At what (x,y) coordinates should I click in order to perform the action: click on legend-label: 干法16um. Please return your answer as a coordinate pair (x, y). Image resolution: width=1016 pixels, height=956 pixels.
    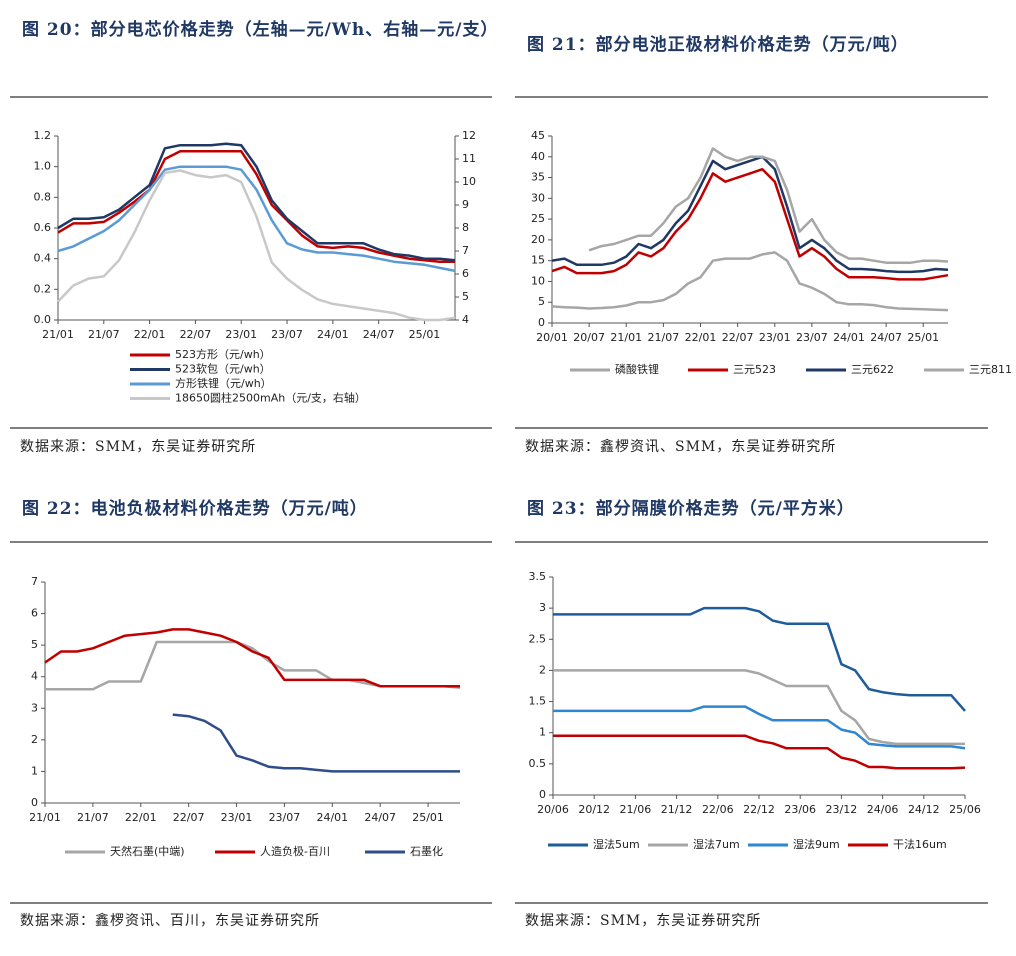
    Looking at the image, I should click on (920, 844).